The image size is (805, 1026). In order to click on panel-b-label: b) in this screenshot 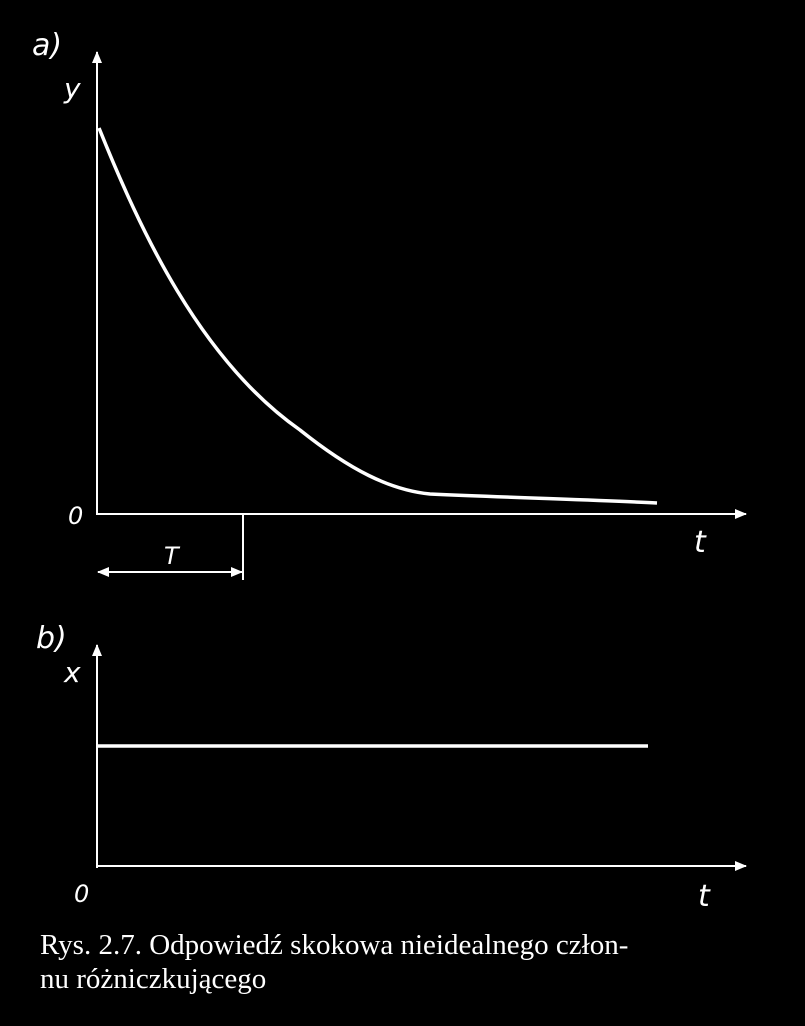, I will do `click(51, 638)`.